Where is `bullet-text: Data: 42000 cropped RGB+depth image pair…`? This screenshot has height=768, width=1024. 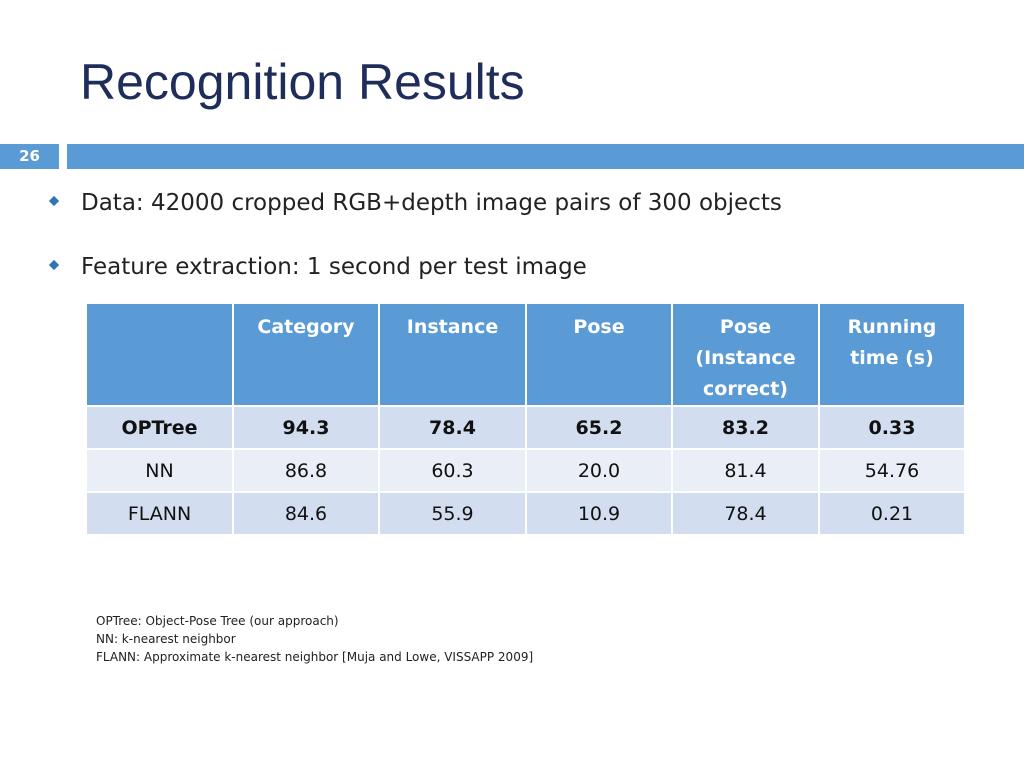
bullet-text: Data: 42000 cropped RGB+depth image pair… is located at coordinates (431, 203).